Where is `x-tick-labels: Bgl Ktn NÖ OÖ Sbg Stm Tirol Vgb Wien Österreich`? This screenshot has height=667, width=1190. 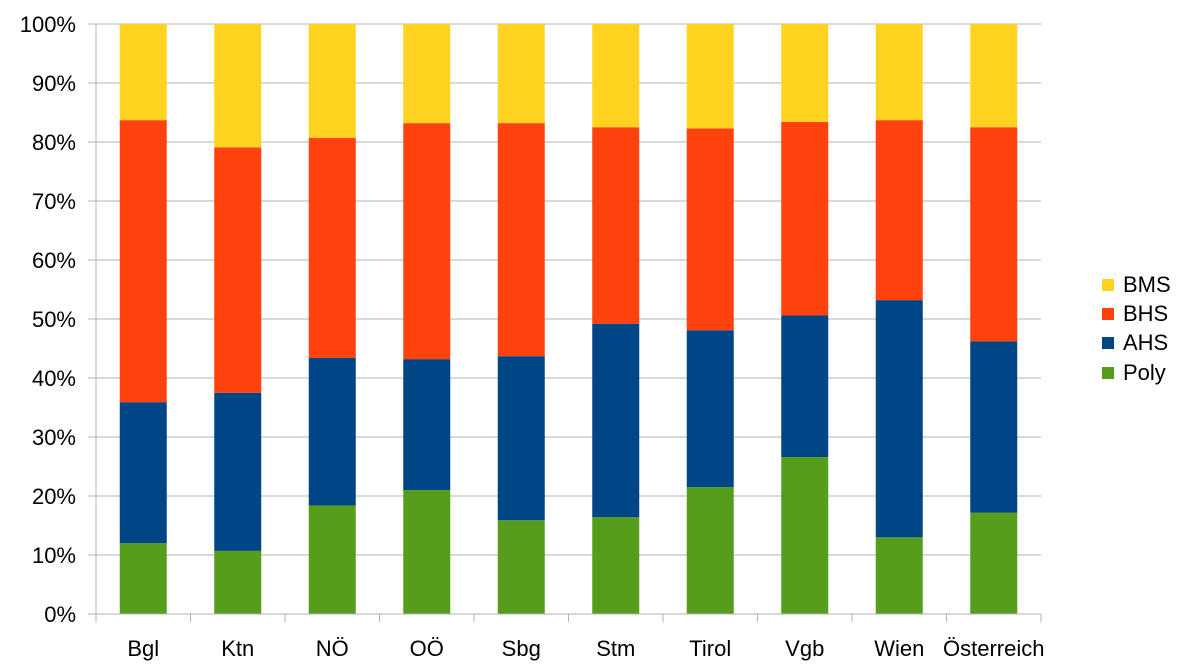 x-tick-labels: Bgl Ktn NÖ OÖ Sbg Stm Tirol Vgb Wien Österreich is located at coordinates (585, 648).